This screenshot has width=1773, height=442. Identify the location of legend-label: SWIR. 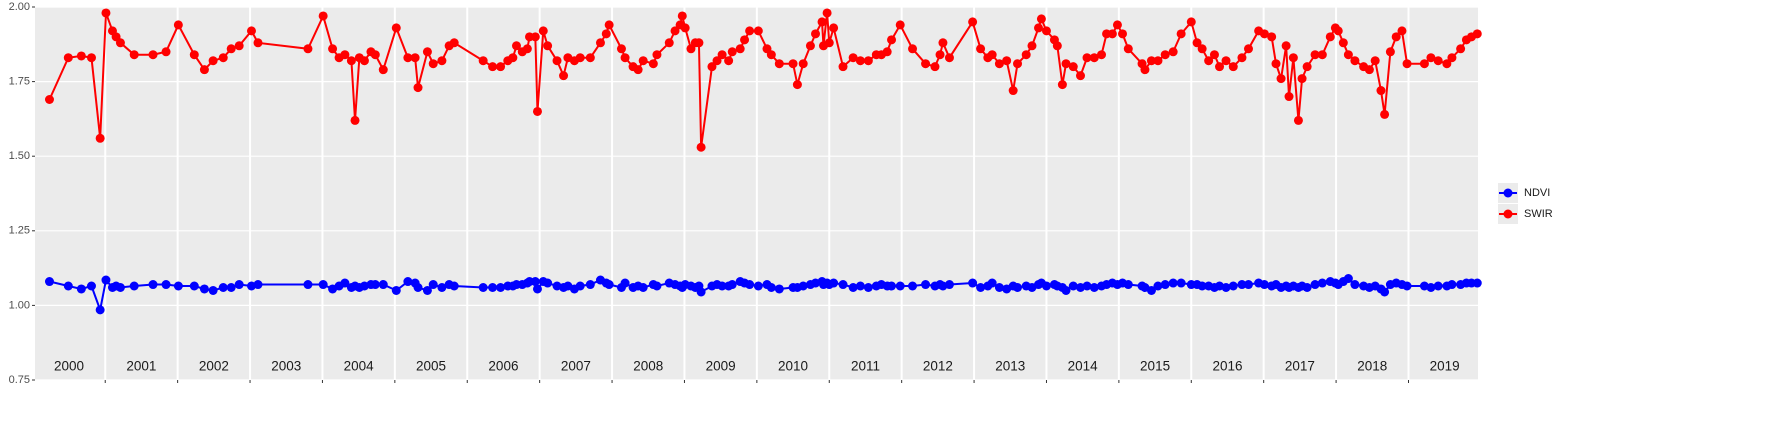
(1538, 214).